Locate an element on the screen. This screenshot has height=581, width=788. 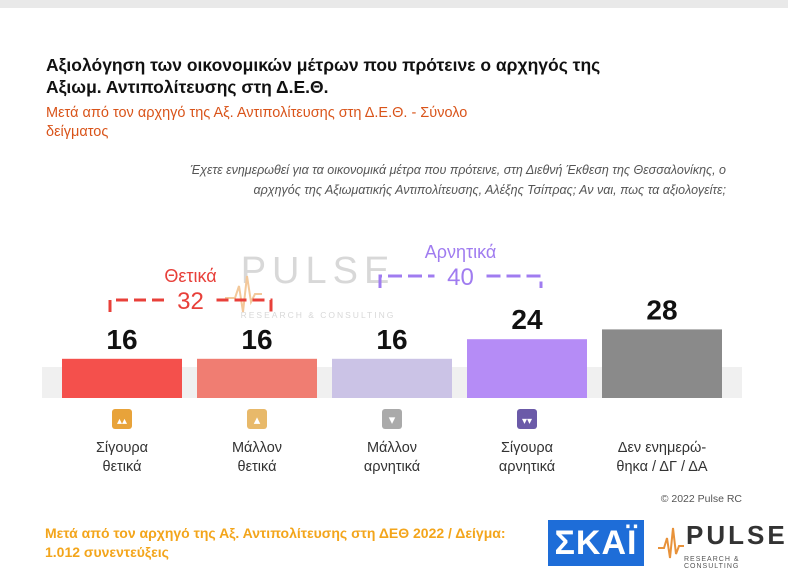
bracket-negative-left is located at coordinates (406, 281).